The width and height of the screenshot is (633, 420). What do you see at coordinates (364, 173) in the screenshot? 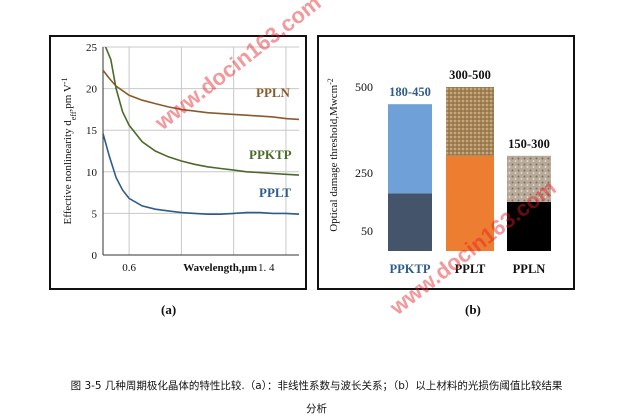
I see `y-tick-label: 250` at bounding box center [364, 173].